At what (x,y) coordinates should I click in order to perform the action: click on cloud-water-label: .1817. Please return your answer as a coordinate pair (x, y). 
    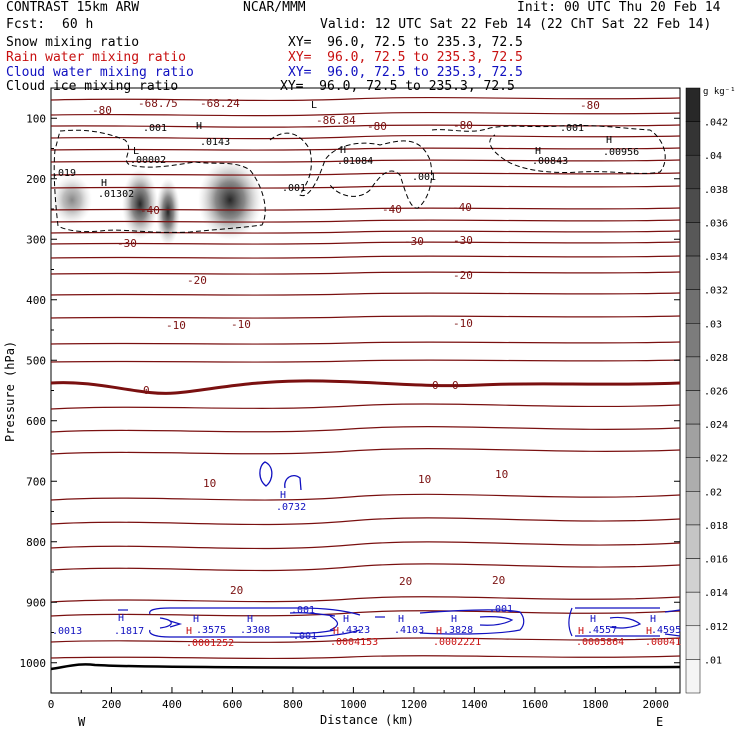
    Looking at the image, I should click on (129, 631).